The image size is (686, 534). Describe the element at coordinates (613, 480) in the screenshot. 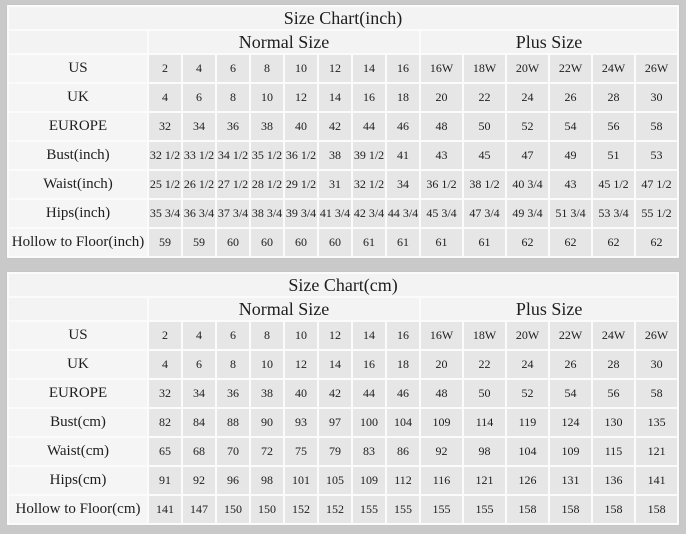

I see `size-value-cell: 136` at that location.